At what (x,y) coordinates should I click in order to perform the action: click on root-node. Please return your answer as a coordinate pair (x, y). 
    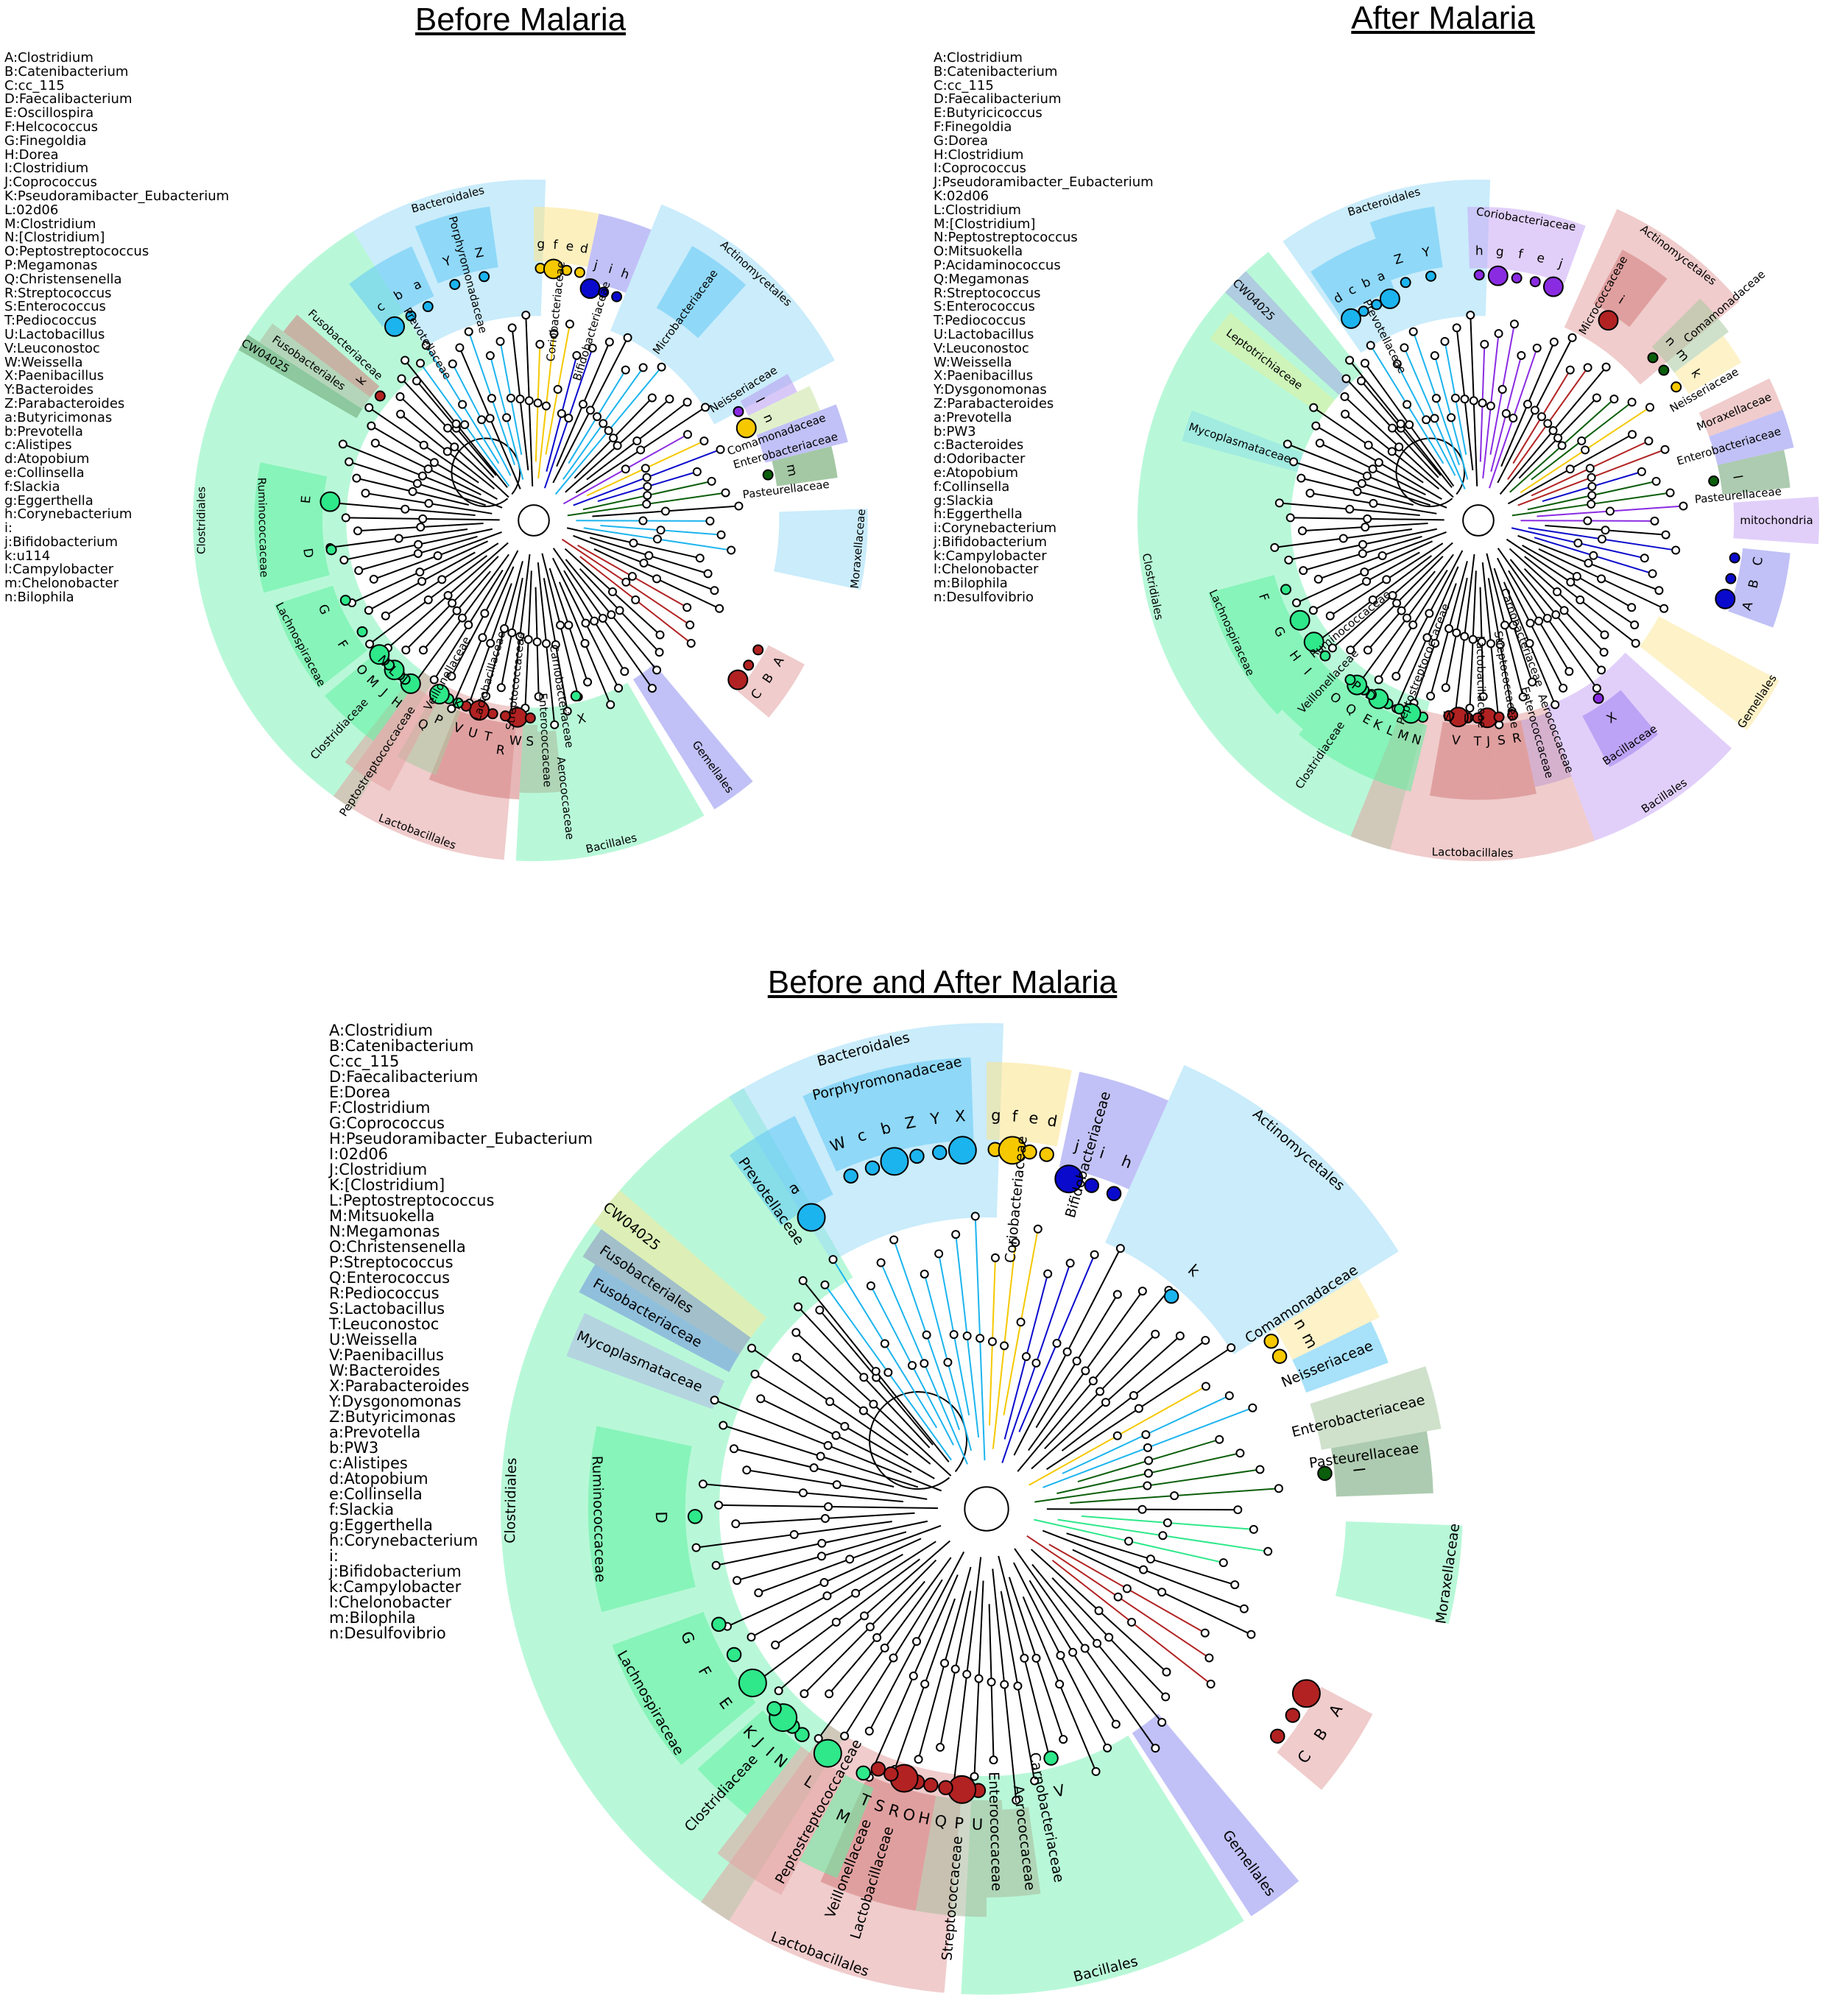
    Looking at the image, I should click on (986, 1509).